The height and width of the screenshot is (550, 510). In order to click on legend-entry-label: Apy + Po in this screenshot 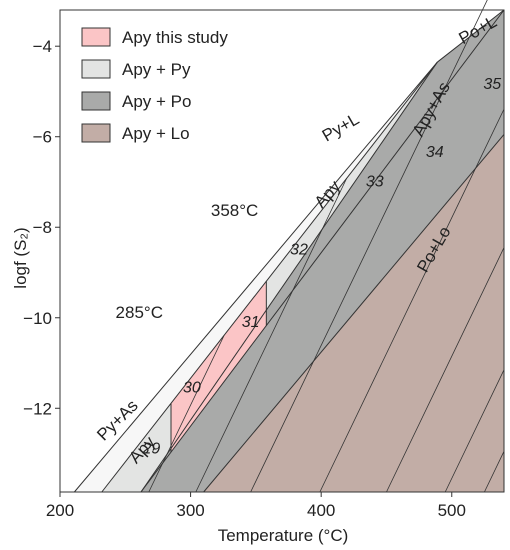, I will do `click(156, 101)`.